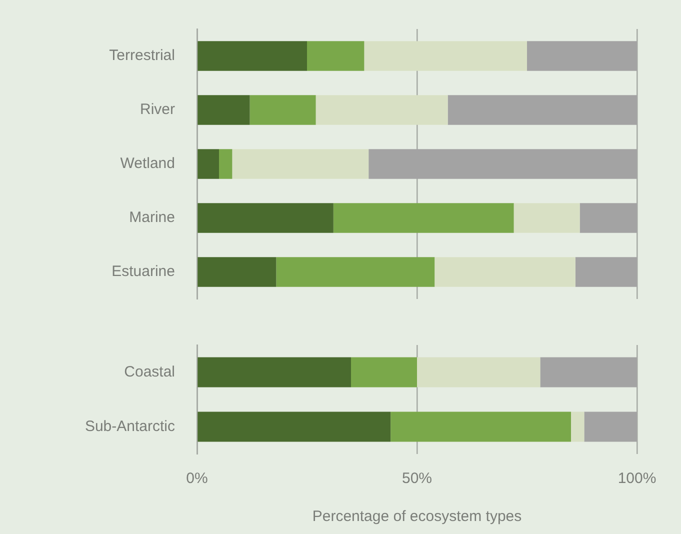  What do you see at coordinates (143, 271) in the screenshot?
I see `y-tick-label: Estuarine` at bounding box center [143, 271].